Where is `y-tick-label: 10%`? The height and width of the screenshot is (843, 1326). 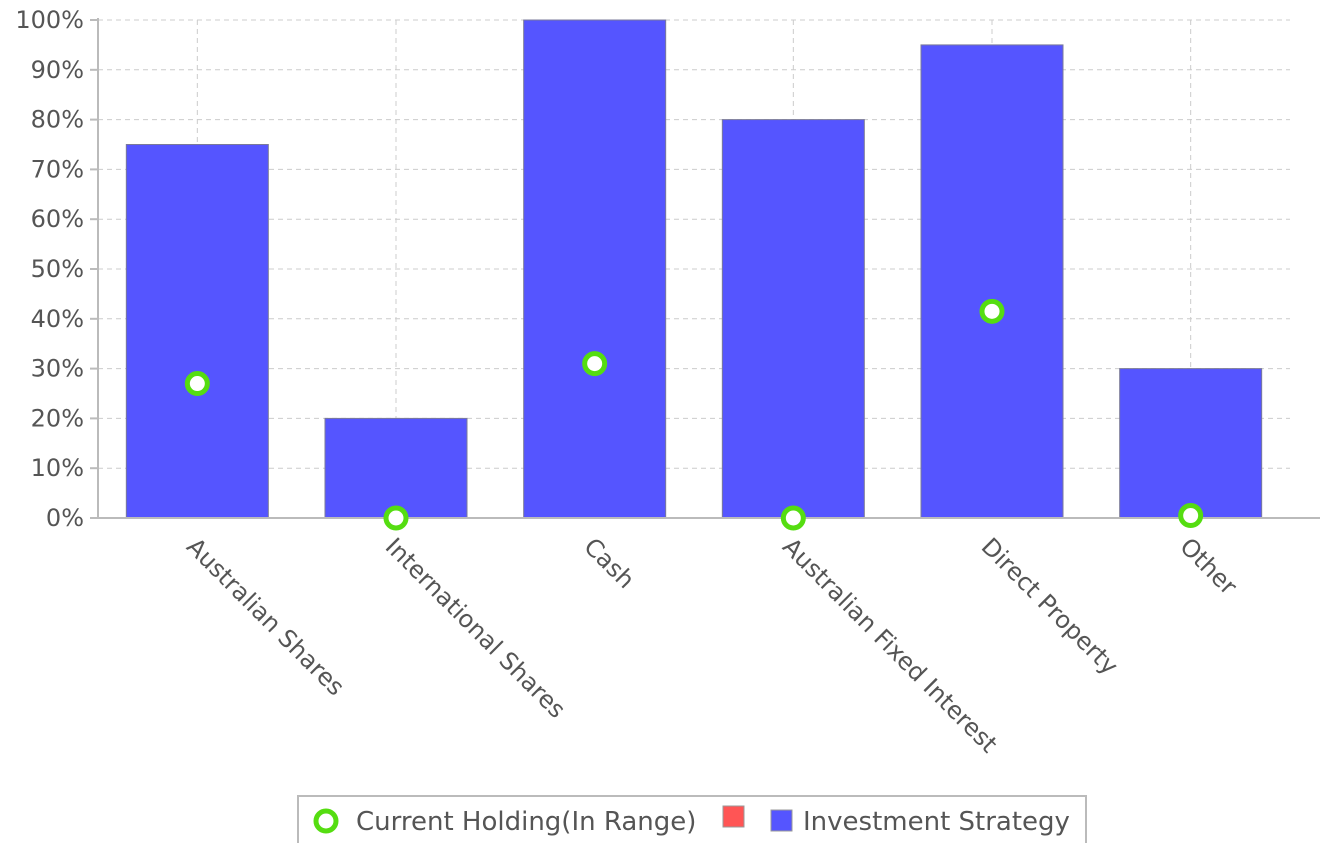
y-tick-label: 10% is located at coordinates (57, 468).